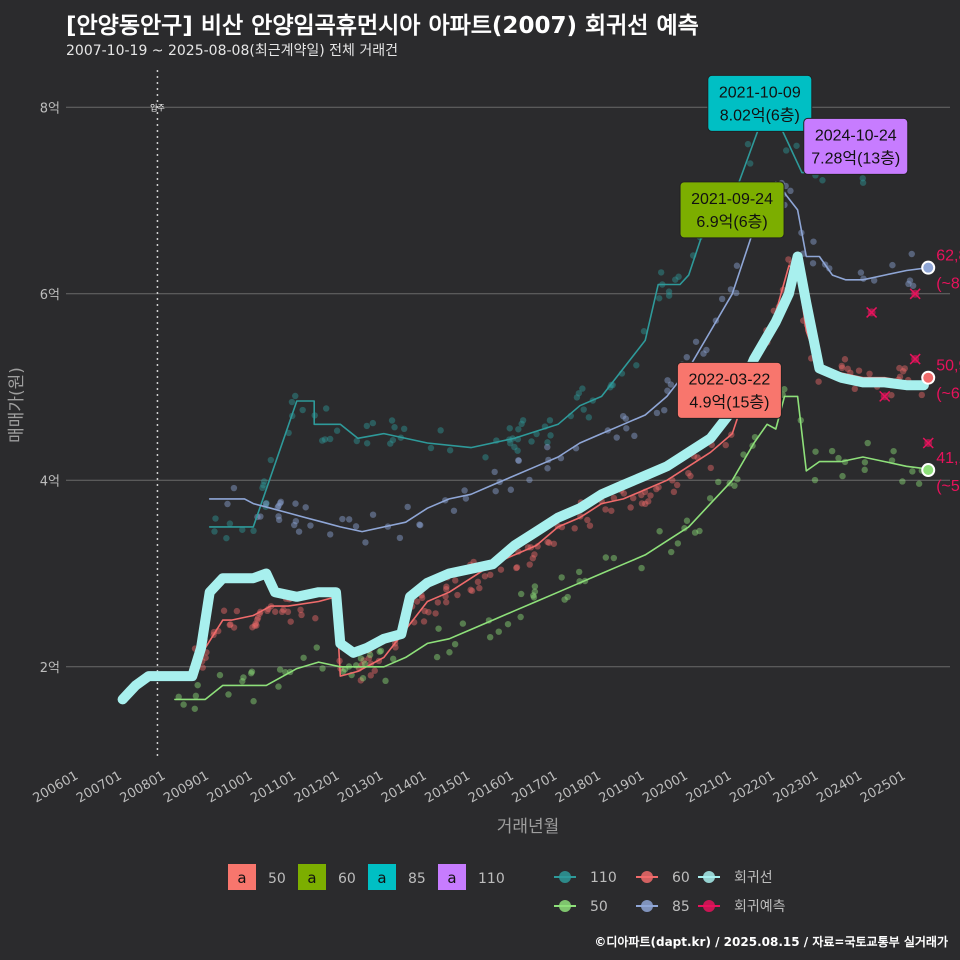  Describe the element at coordinates (948, 366) in the screenshot. I see `end-value-label: 50,986` at that location.